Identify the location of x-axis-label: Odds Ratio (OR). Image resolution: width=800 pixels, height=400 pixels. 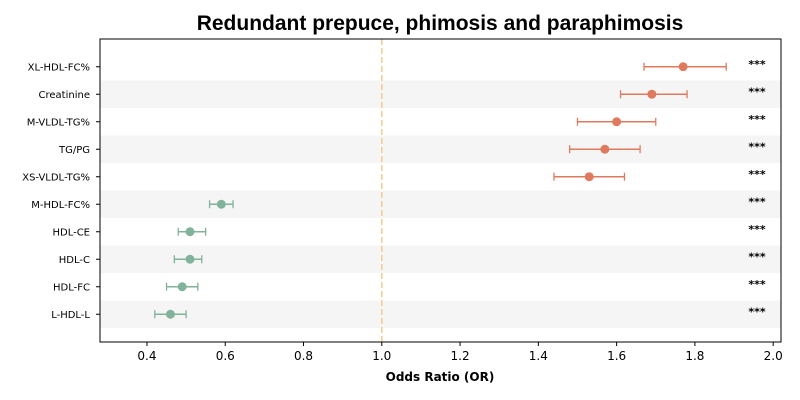
(440, 377).